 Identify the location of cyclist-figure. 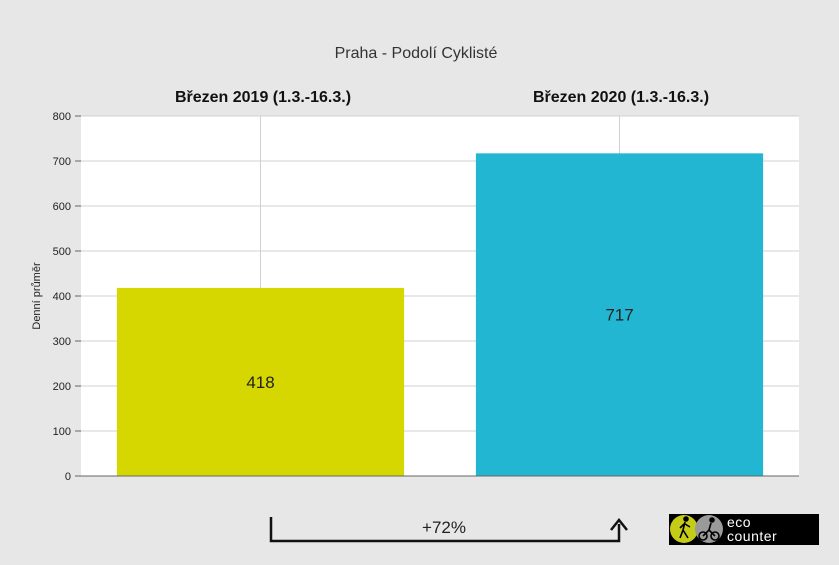
(709, 529).